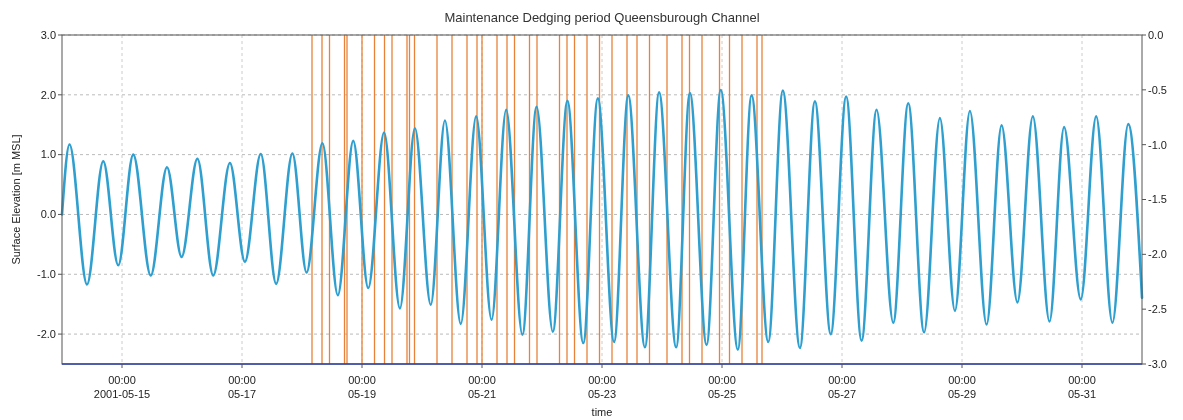 This screenshot has width=1183, height=420. What do you see at coordinates (122, 387) in the screenshot?
I see `x-tick-label: 00:00 2001-05-15` at bounding box center [122, 387].